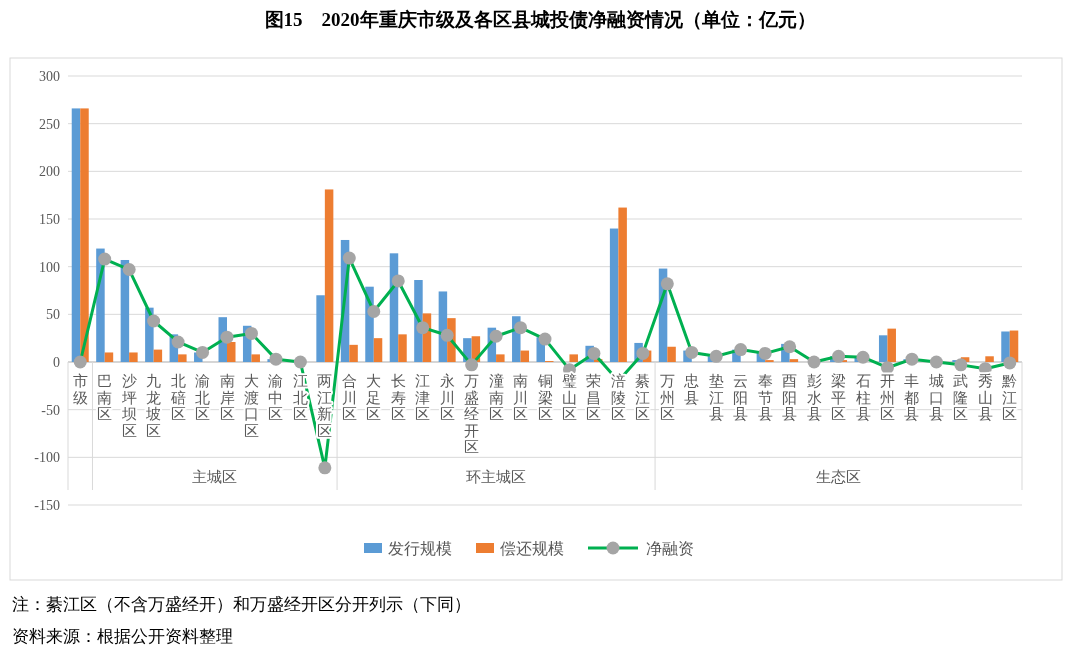  What do you see at coordinates (49, 219) in the screenshot?
I see `y-tick-label: 150` at bounding box center [49, 219].